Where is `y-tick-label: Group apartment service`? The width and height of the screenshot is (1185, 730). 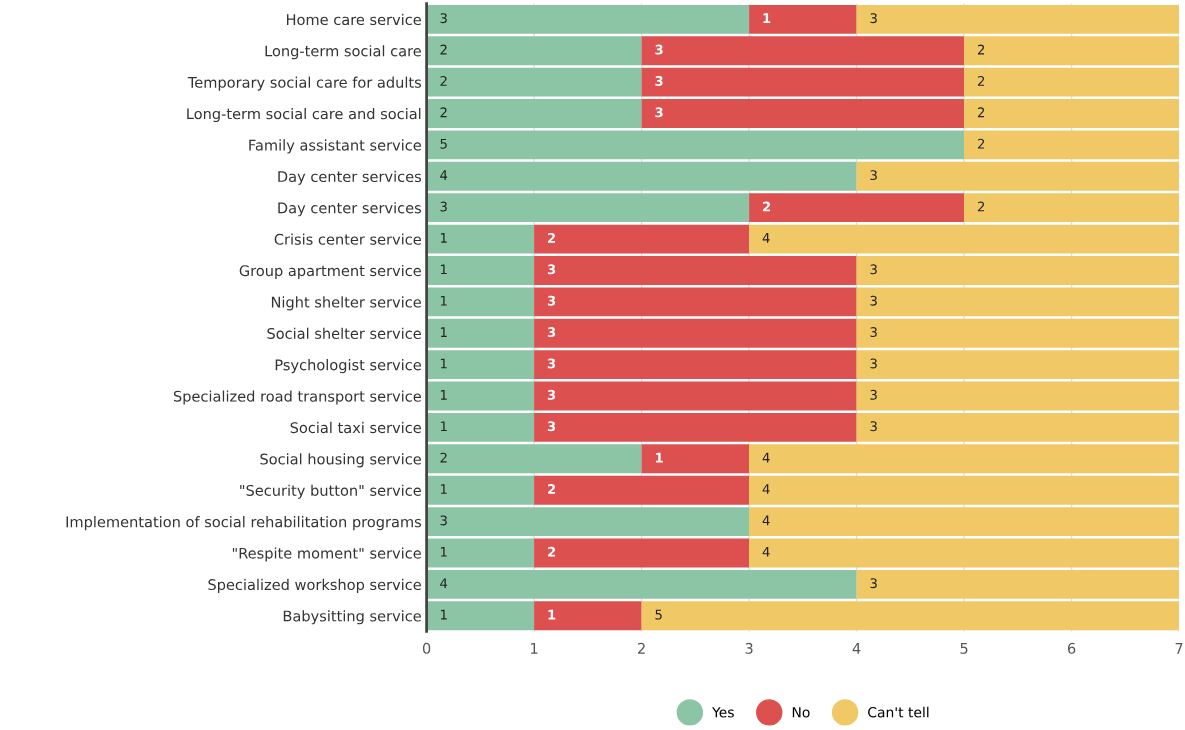
y-tick-label: Group apartment service is located at coordinates (330, 272).